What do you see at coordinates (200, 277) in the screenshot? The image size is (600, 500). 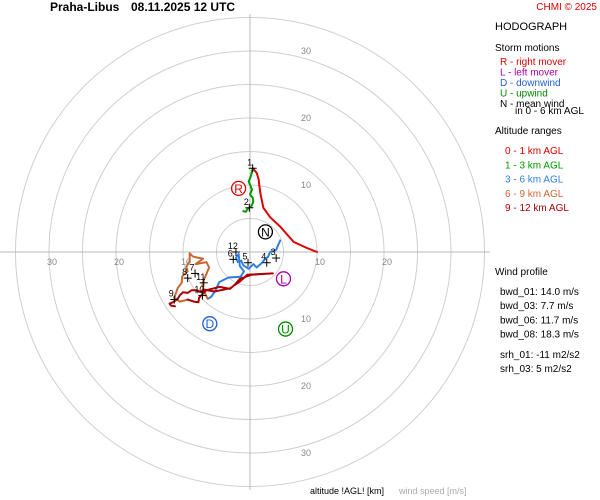 I see `height-label: 11` at bounding box center [200, 277].